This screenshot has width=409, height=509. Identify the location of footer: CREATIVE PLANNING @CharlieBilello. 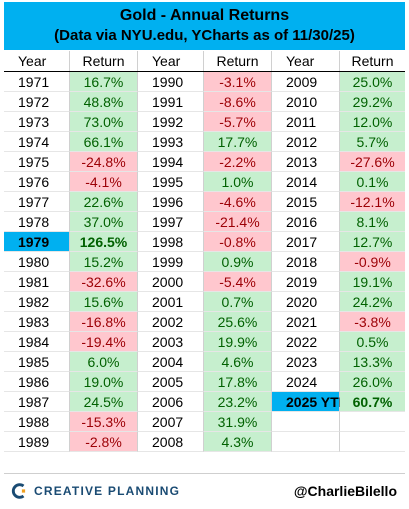
(204, 490).